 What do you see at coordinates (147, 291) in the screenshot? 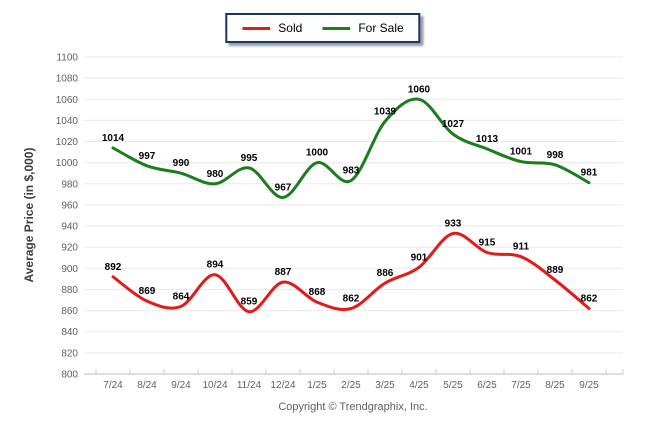
I see `data-label-sold: 869` at bounding box center [147, 291].